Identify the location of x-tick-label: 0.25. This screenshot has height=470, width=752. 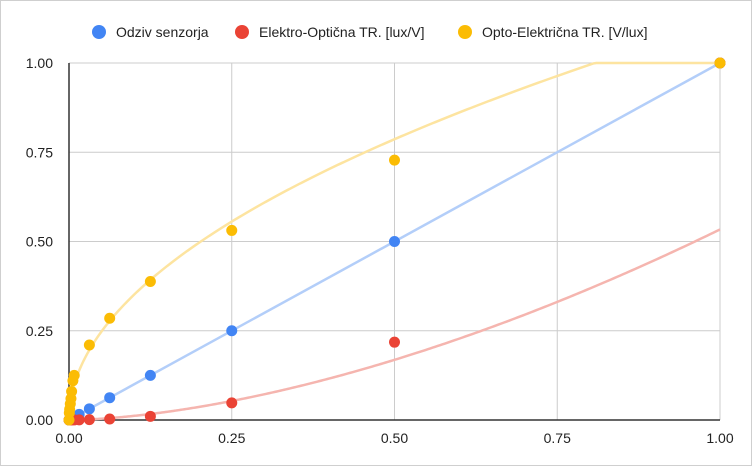
(231, 438).